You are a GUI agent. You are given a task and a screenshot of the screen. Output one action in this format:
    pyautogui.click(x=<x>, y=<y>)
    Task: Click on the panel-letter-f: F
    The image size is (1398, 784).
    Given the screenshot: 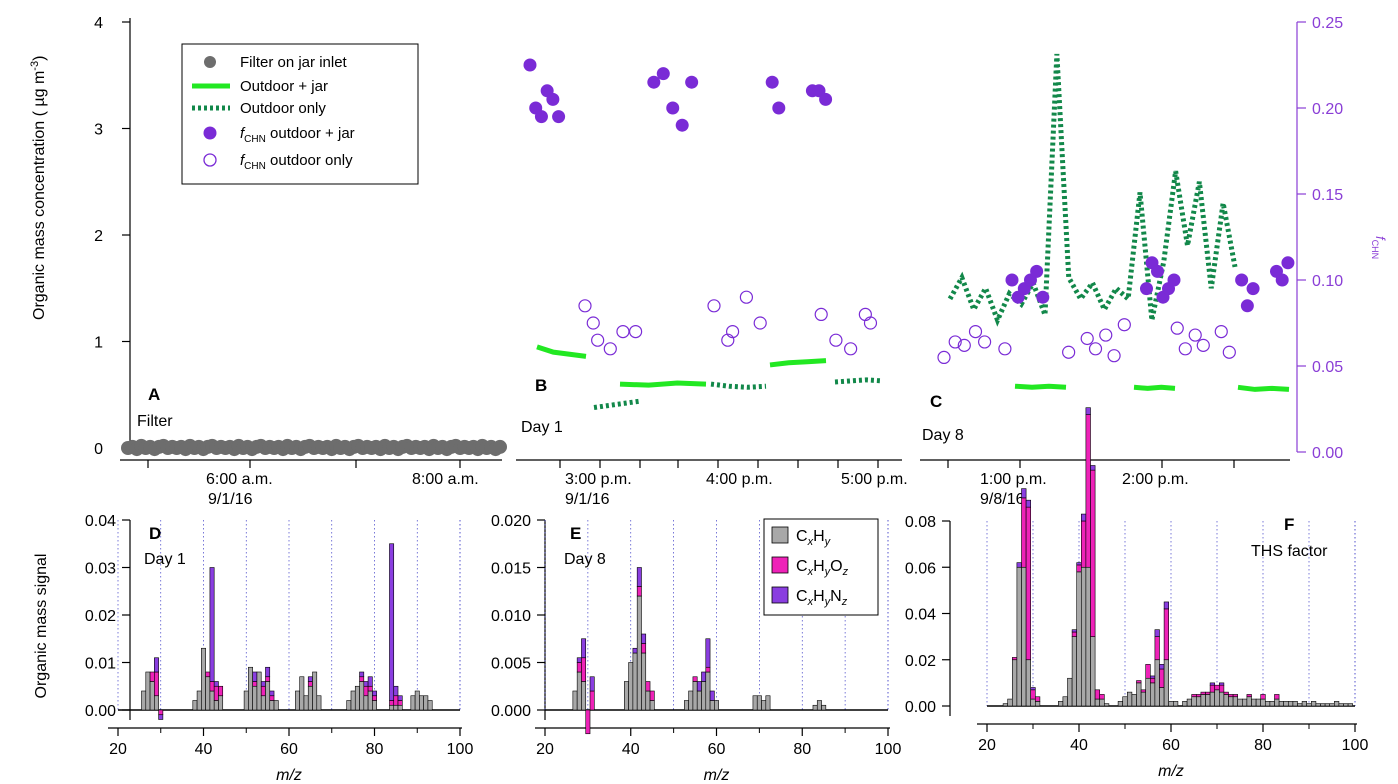 What is the action you would take?
    pyautogui.click(x=1289, y=524)
    